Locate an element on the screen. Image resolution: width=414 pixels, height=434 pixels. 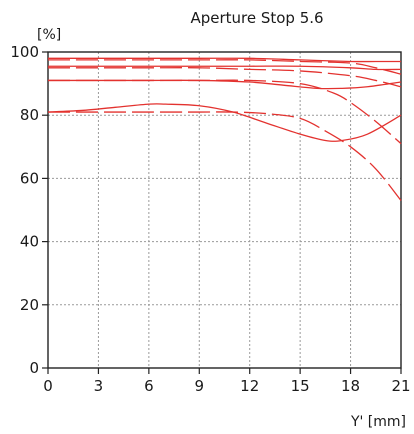
y-tick-label: 80 is located at coordinates (29, 115).